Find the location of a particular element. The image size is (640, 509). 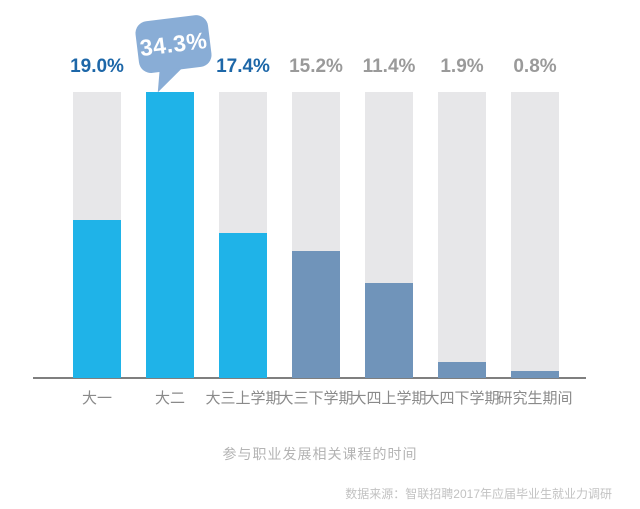

x-tick-label: 大二 is located at coordinates (169, 398).